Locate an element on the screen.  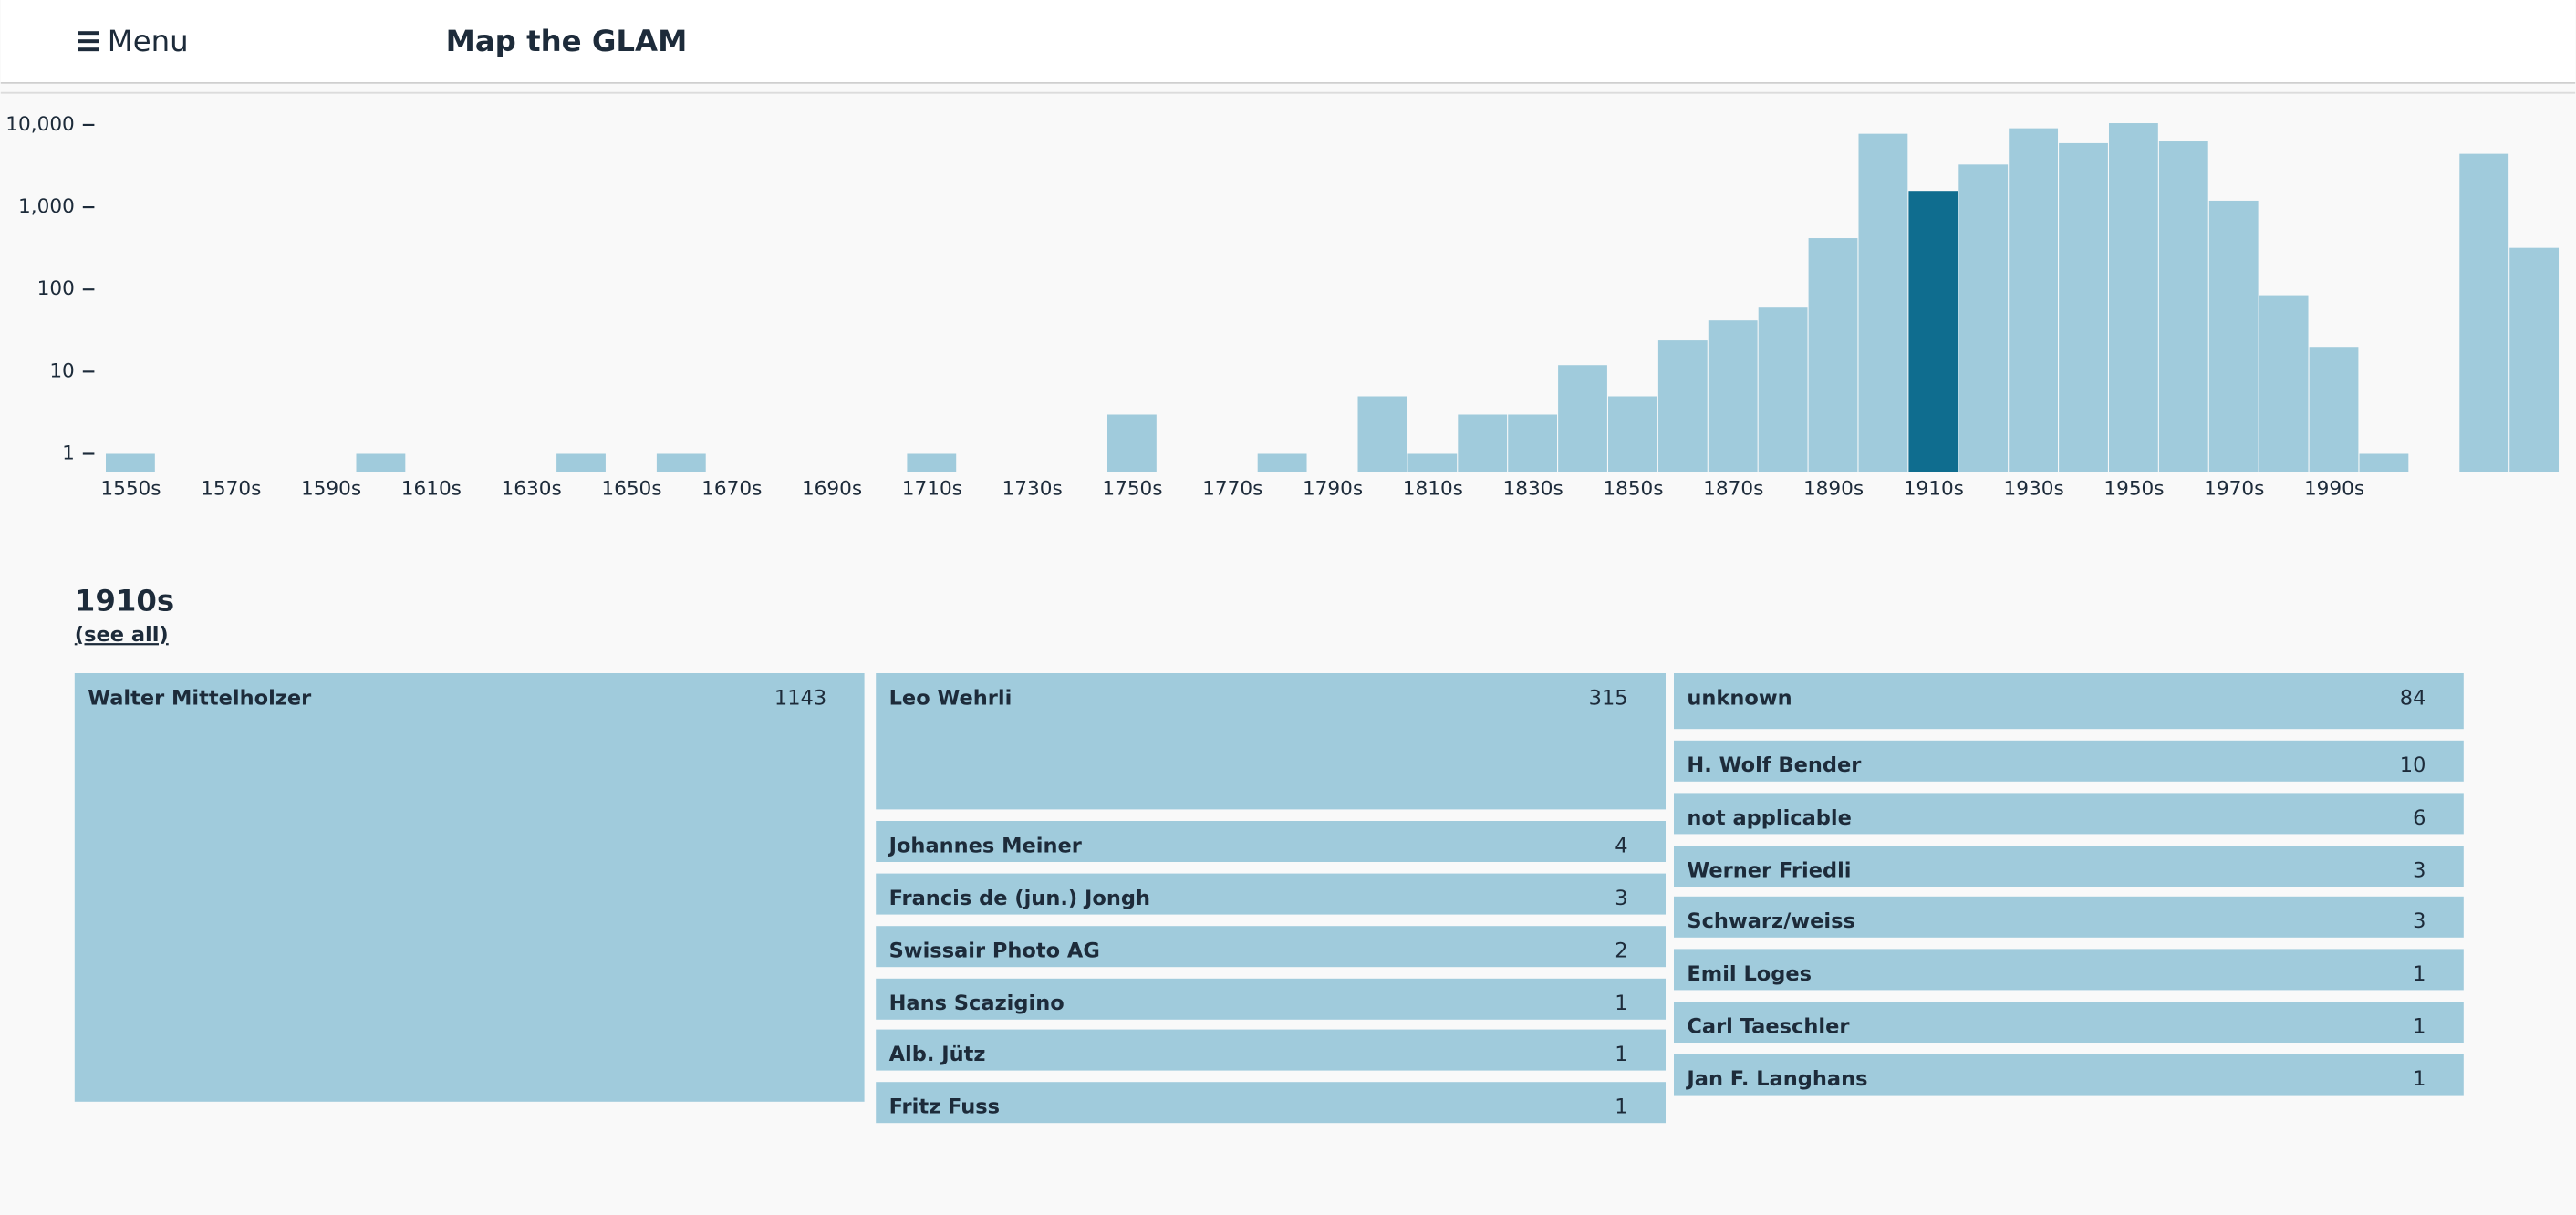
y-tick-label: 1 is located at coordinates (68, 453).